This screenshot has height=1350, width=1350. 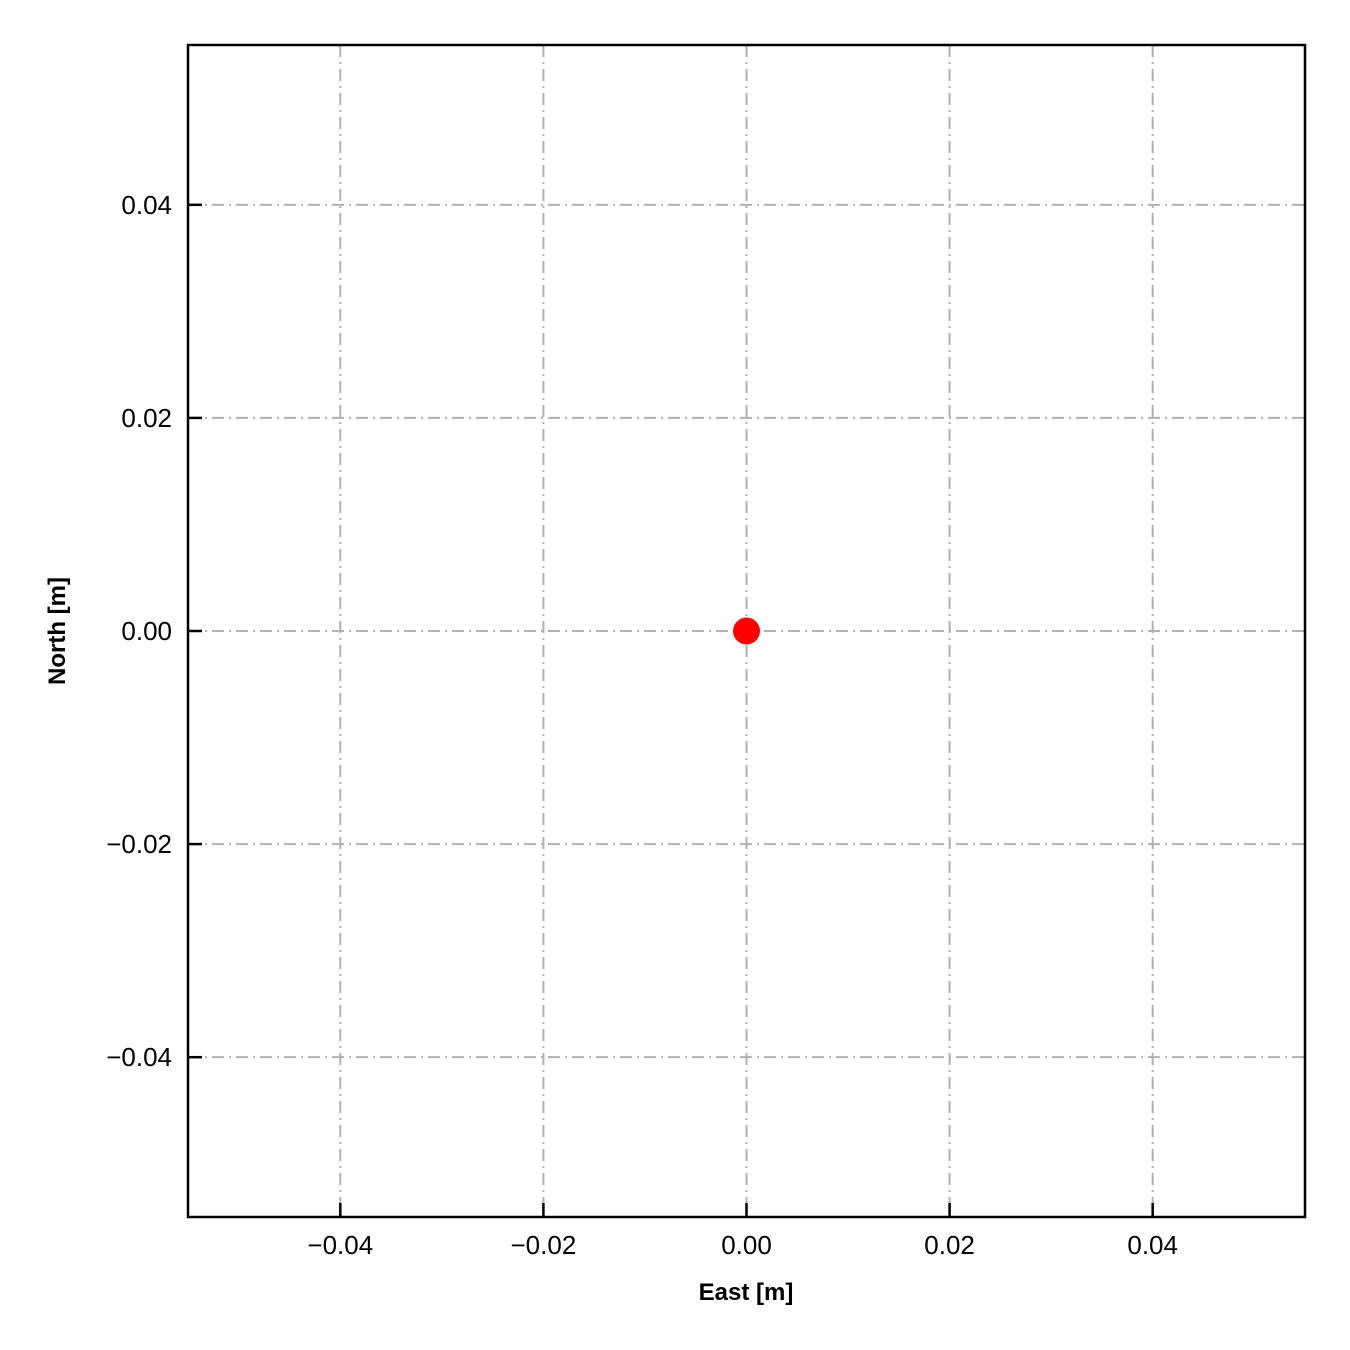 What do you see at coordinates (146, 418) in the screenshot?
I see `y-tick-label: 0.02` at bounding box center [146, 418].